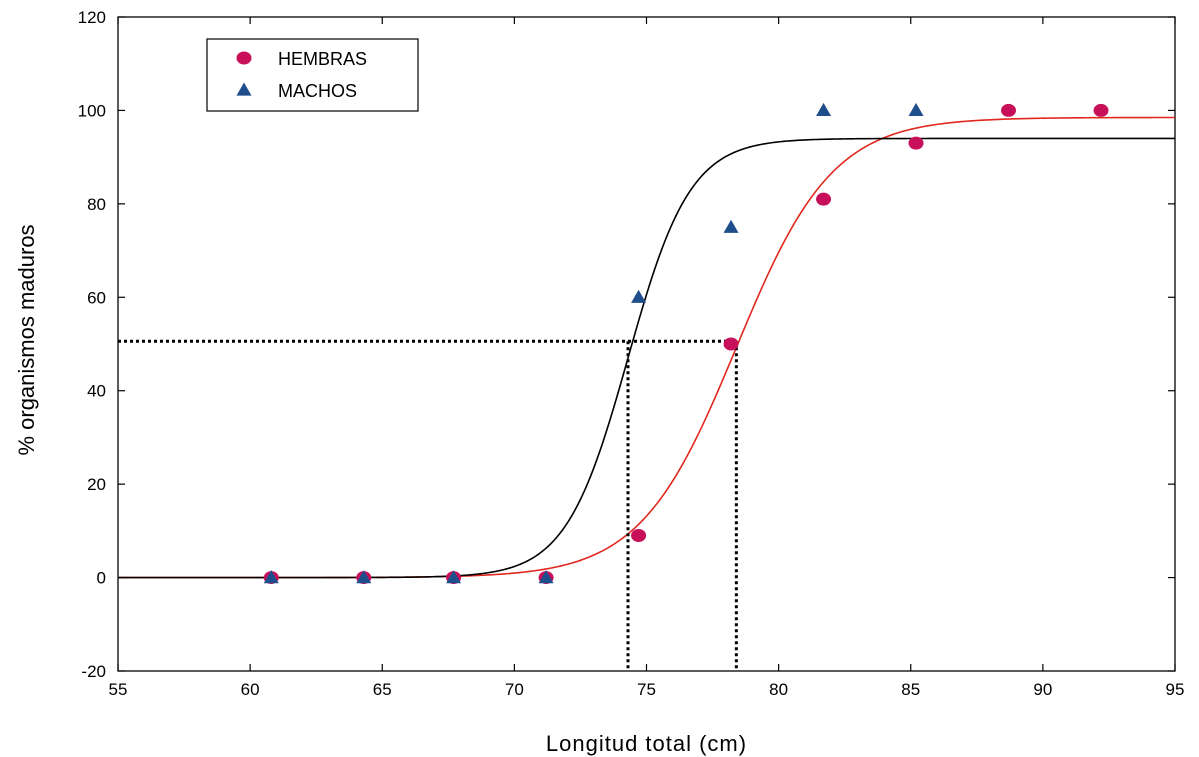 The image size is (1199, 757). I want to click on y-tick-label: 20, so click(96, 484).